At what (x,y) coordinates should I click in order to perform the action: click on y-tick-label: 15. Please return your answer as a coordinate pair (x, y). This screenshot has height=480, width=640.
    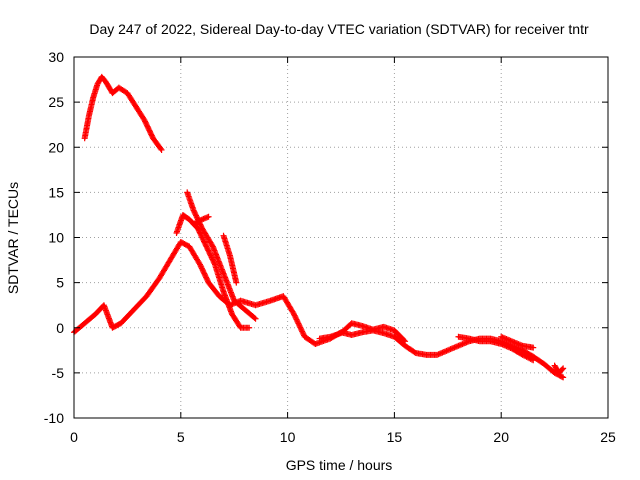
    Looking at the image, I should click on (56, 192).